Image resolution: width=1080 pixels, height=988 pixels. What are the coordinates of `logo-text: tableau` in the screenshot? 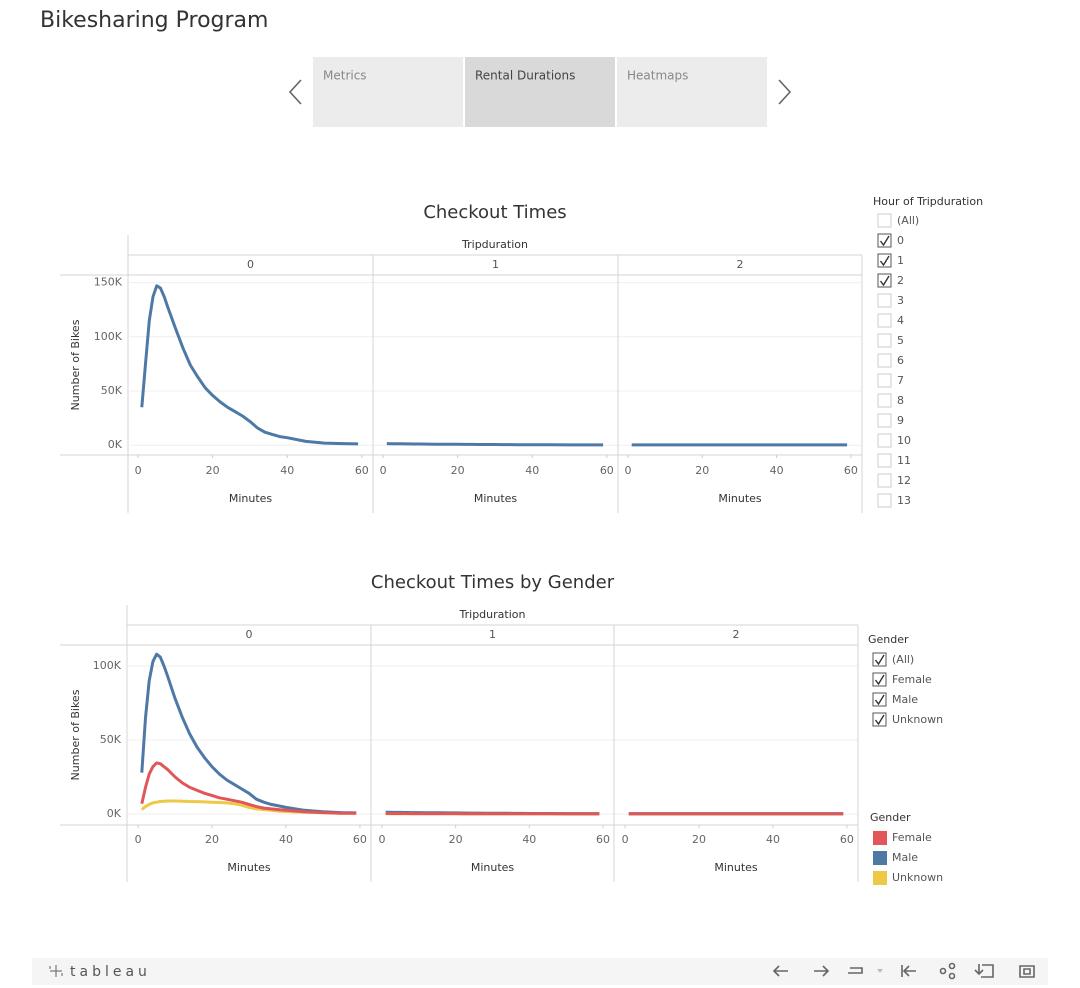 It's located at (110, 972).